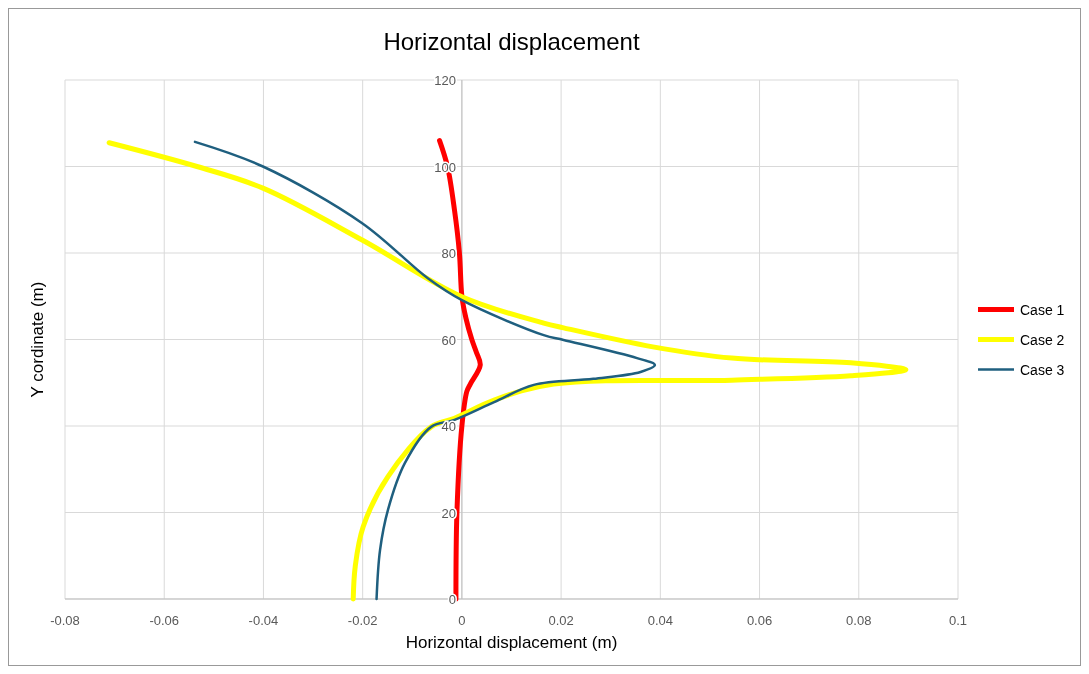  I want to click on legend-label: Case 3, so click(1042, 369).